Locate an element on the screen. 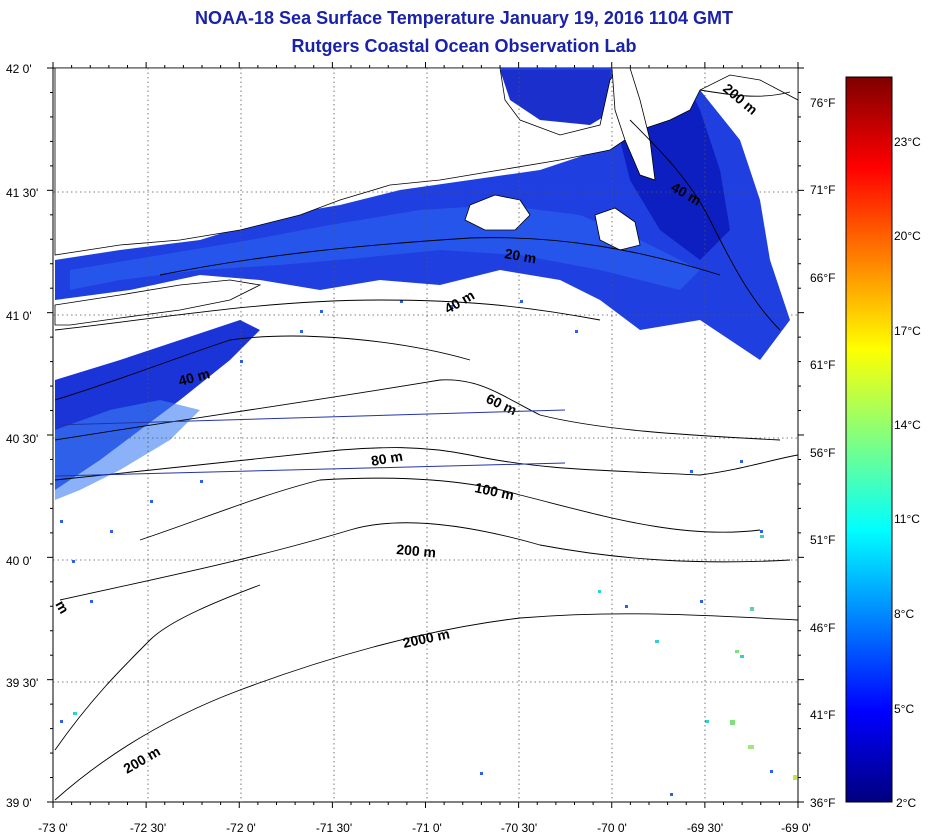 Image resolution: width=928 pixels, height=840 pixels. fahrenheit-label: 36°F is located at coordinates (822, 803).